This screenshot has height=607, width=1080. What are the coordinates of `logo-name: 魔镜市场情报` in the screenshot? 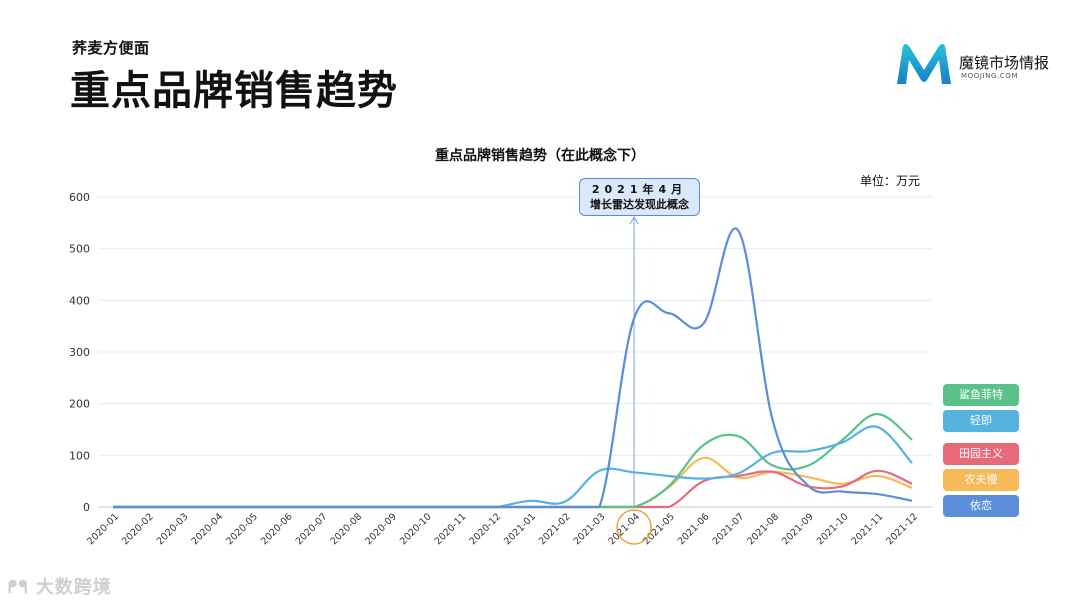 It's located at (1004, 63).